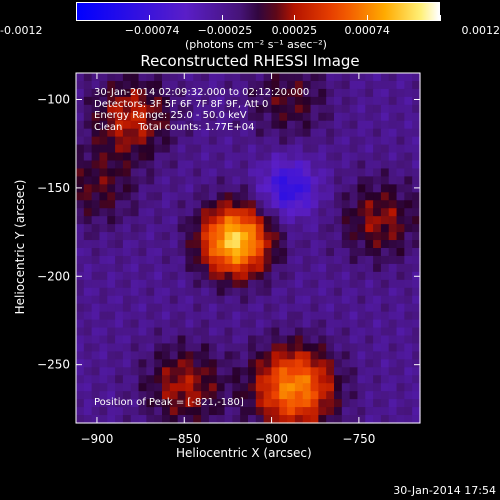  Describe the element at coordinates (53, 188) in the screenshot. I see `y-tick-label: −150` at that location.